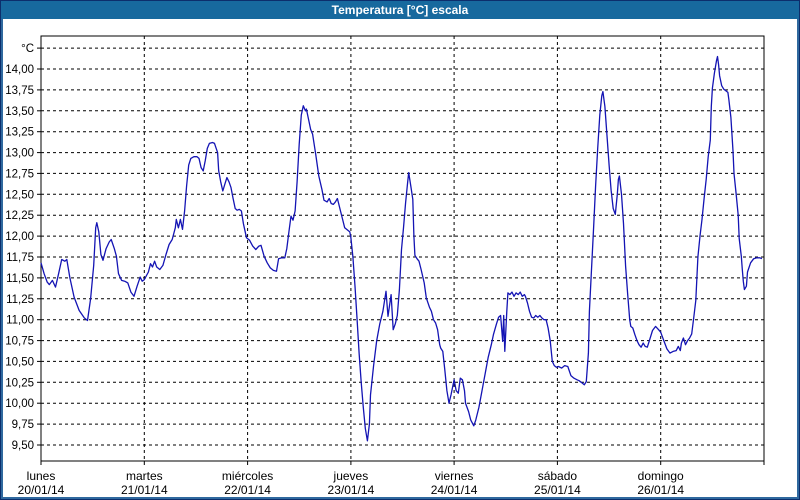 Image resolution: width=800 pixels, height=500 pixels. Describe the element at coordinates (41, 490) in the screenshot. I see `x-date-label: 20/01/14` at that location.